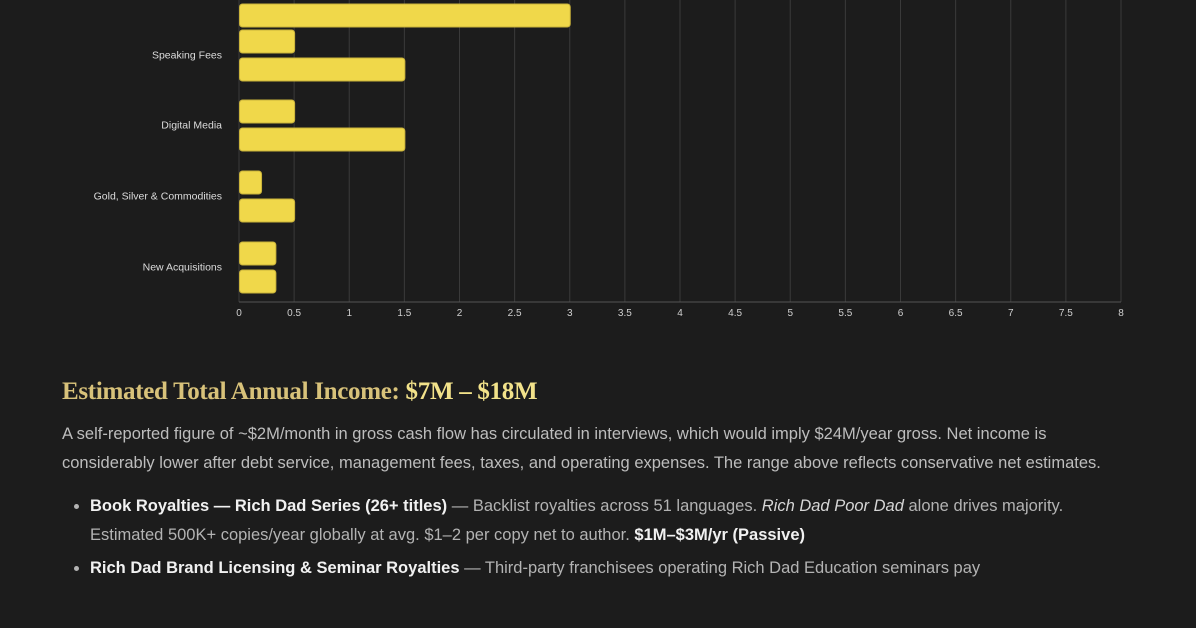 The width and height of the screenshot is (1196, 628). What do you see at coordinates (680, 313) in the screenshot?
I see `x-tick-label: 4` at bounding box center [680, 313].